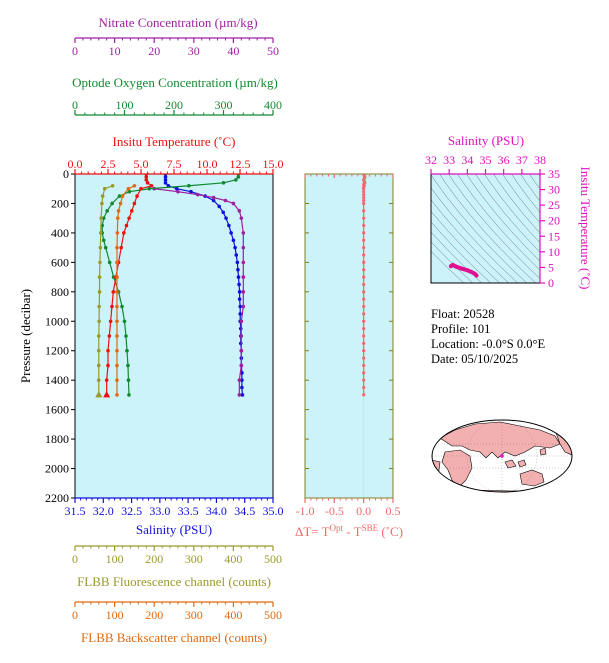  Describe the element at coordinates (170, 286) in the screenshot. I see `main-series-layer` at that location.